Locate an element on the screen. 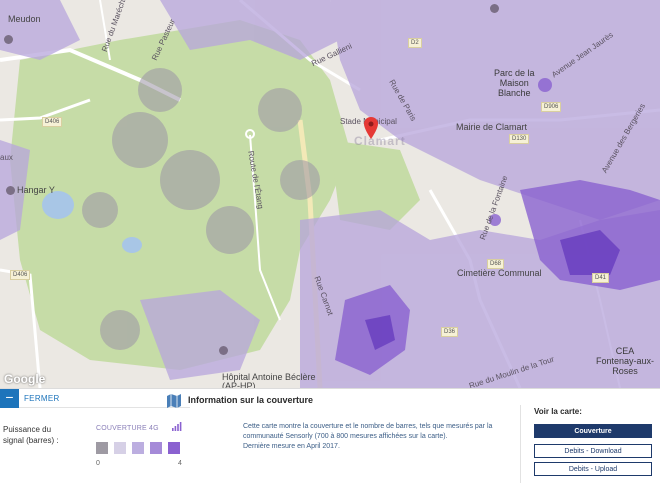  map-label-clamart: Clamart is located at coordinates (380, 141).